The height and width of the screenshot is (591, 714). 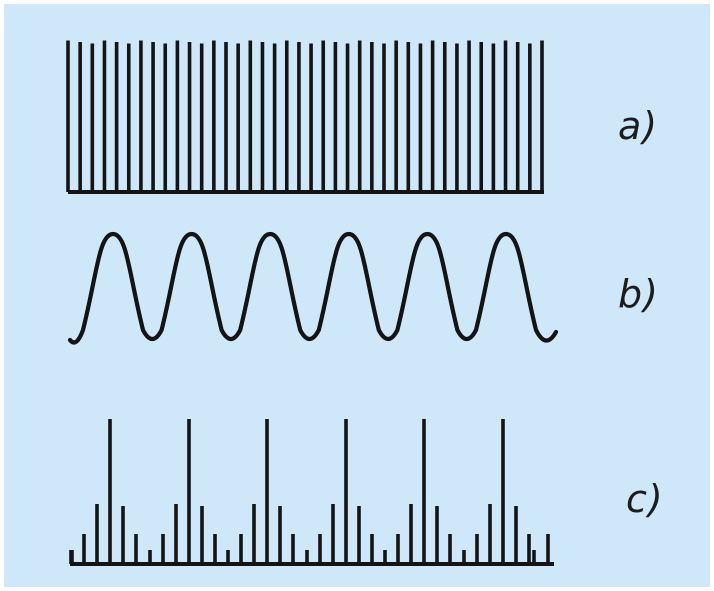 What do you see at coordinates (638, 126) in the screenshot?
I see `label-a: a)` at bounding box center [638, 126].